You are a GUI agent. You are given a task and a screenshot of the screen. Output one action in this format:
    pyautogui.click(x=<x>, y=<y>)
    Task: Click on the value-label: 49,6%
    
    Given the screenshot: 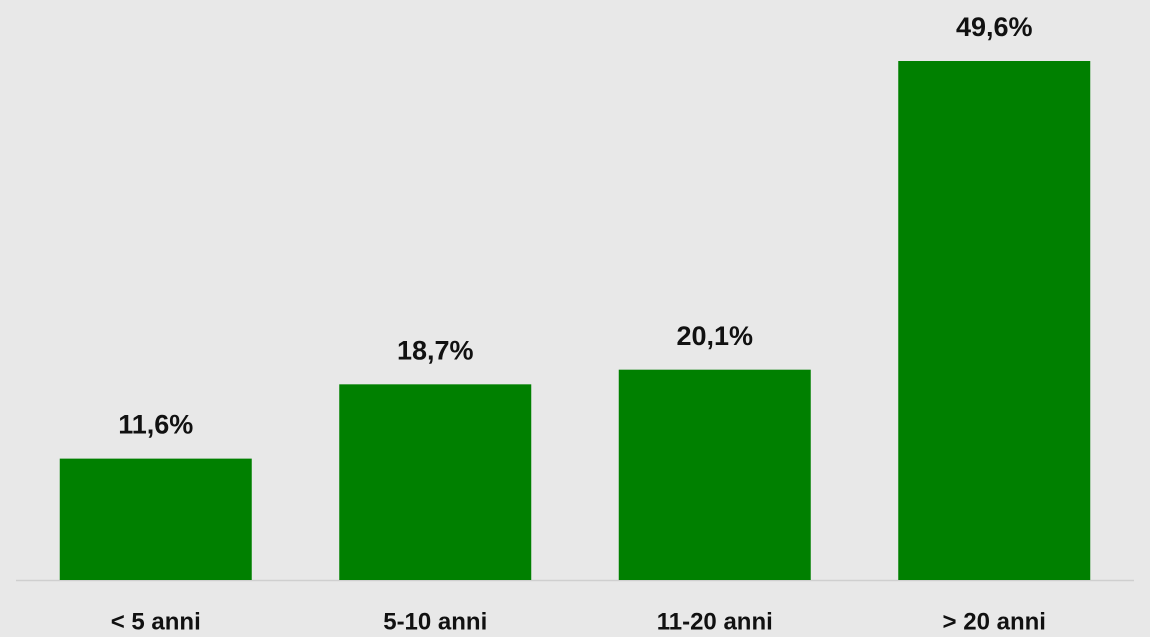 What is the action you would take?
    pyautogui.click(x=994, y=27)
    